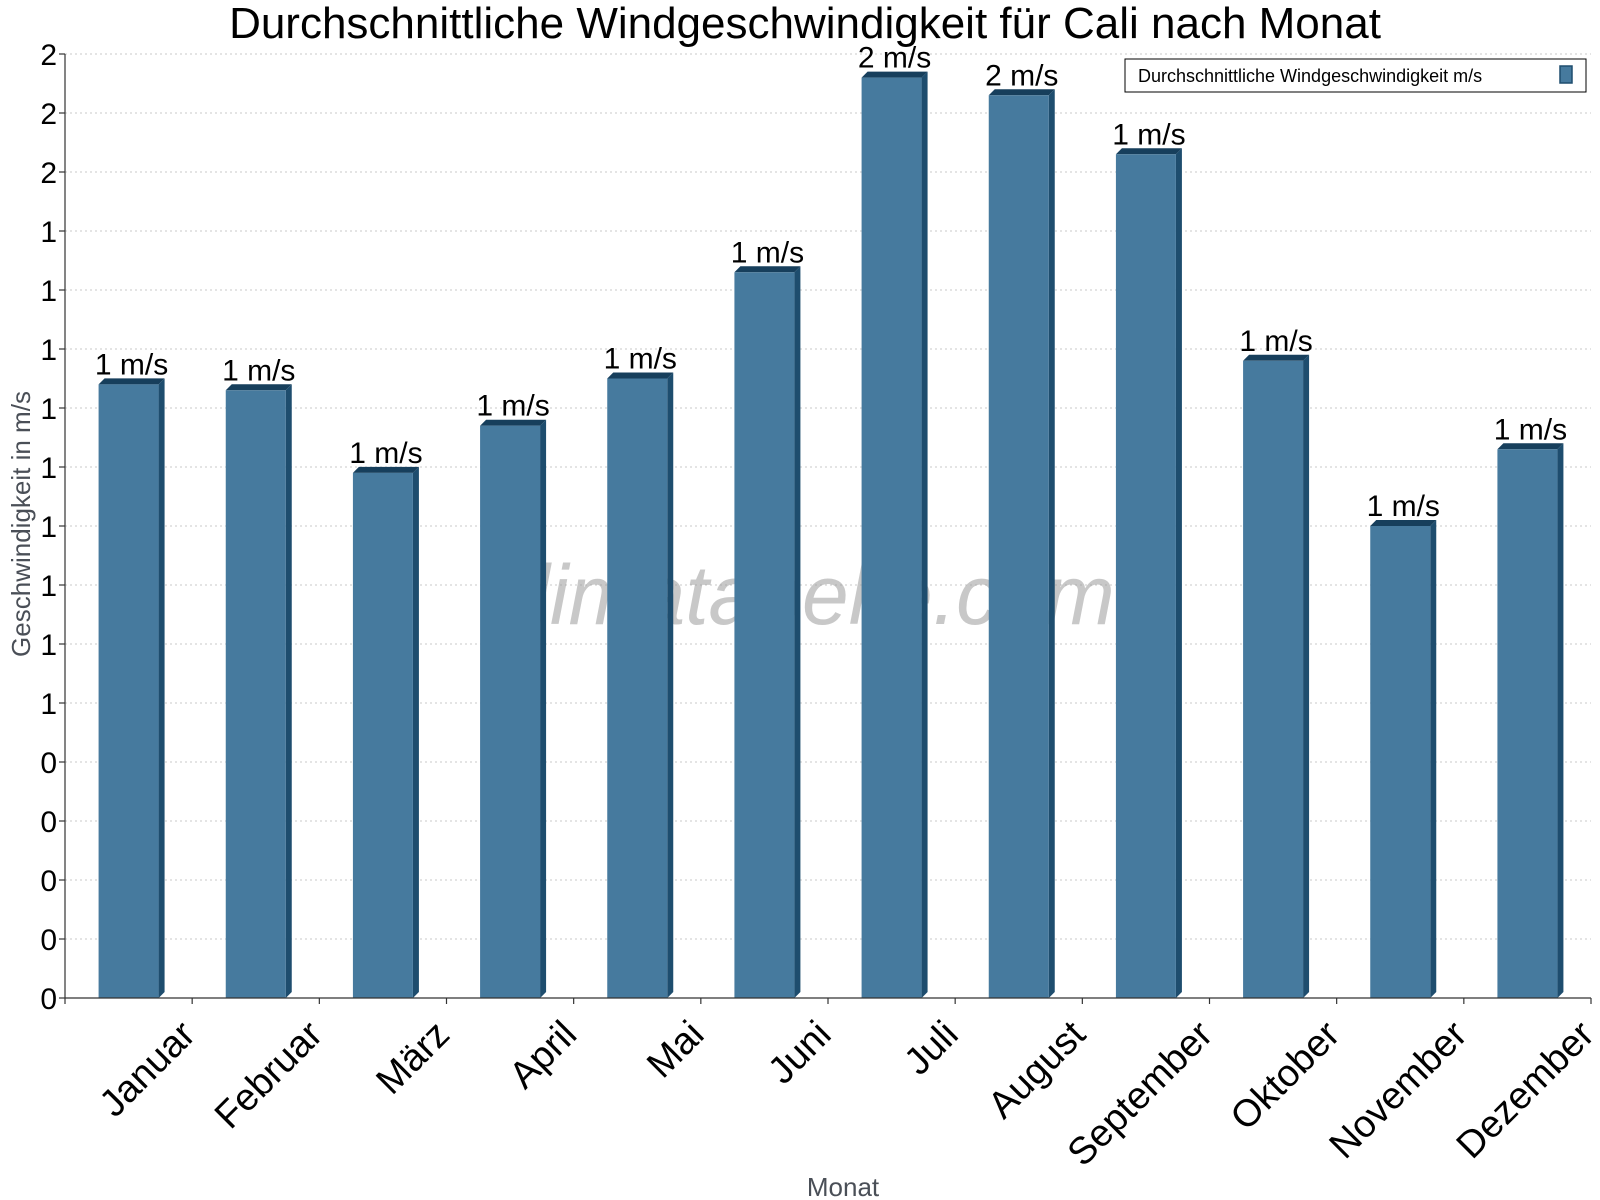 This screenshot has width=1600, height=1200. I want to click on x-tick-label: November, so click(1399, 1090).